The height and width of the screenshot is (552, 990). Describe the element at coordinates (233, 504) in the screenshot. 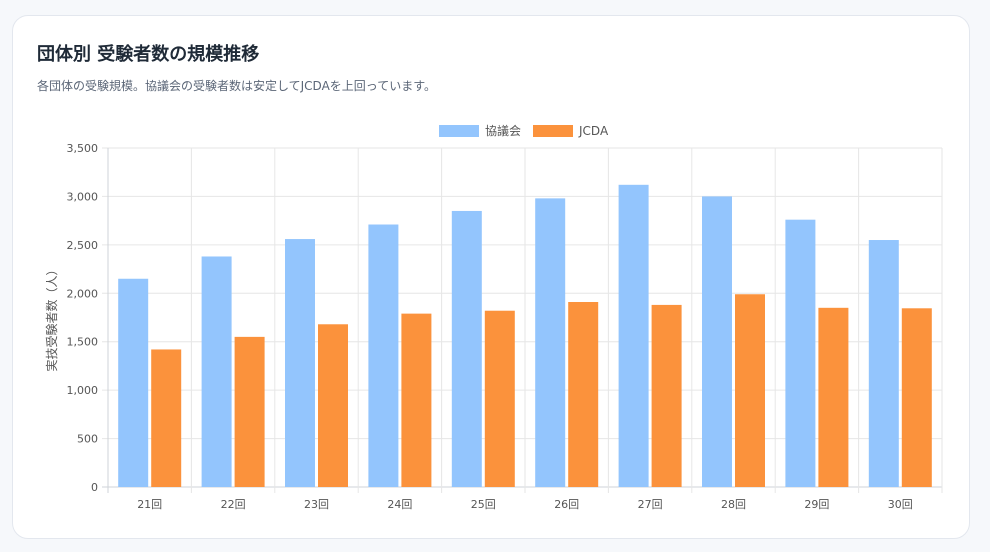

I see `x-tick-label: 22回` at that location.